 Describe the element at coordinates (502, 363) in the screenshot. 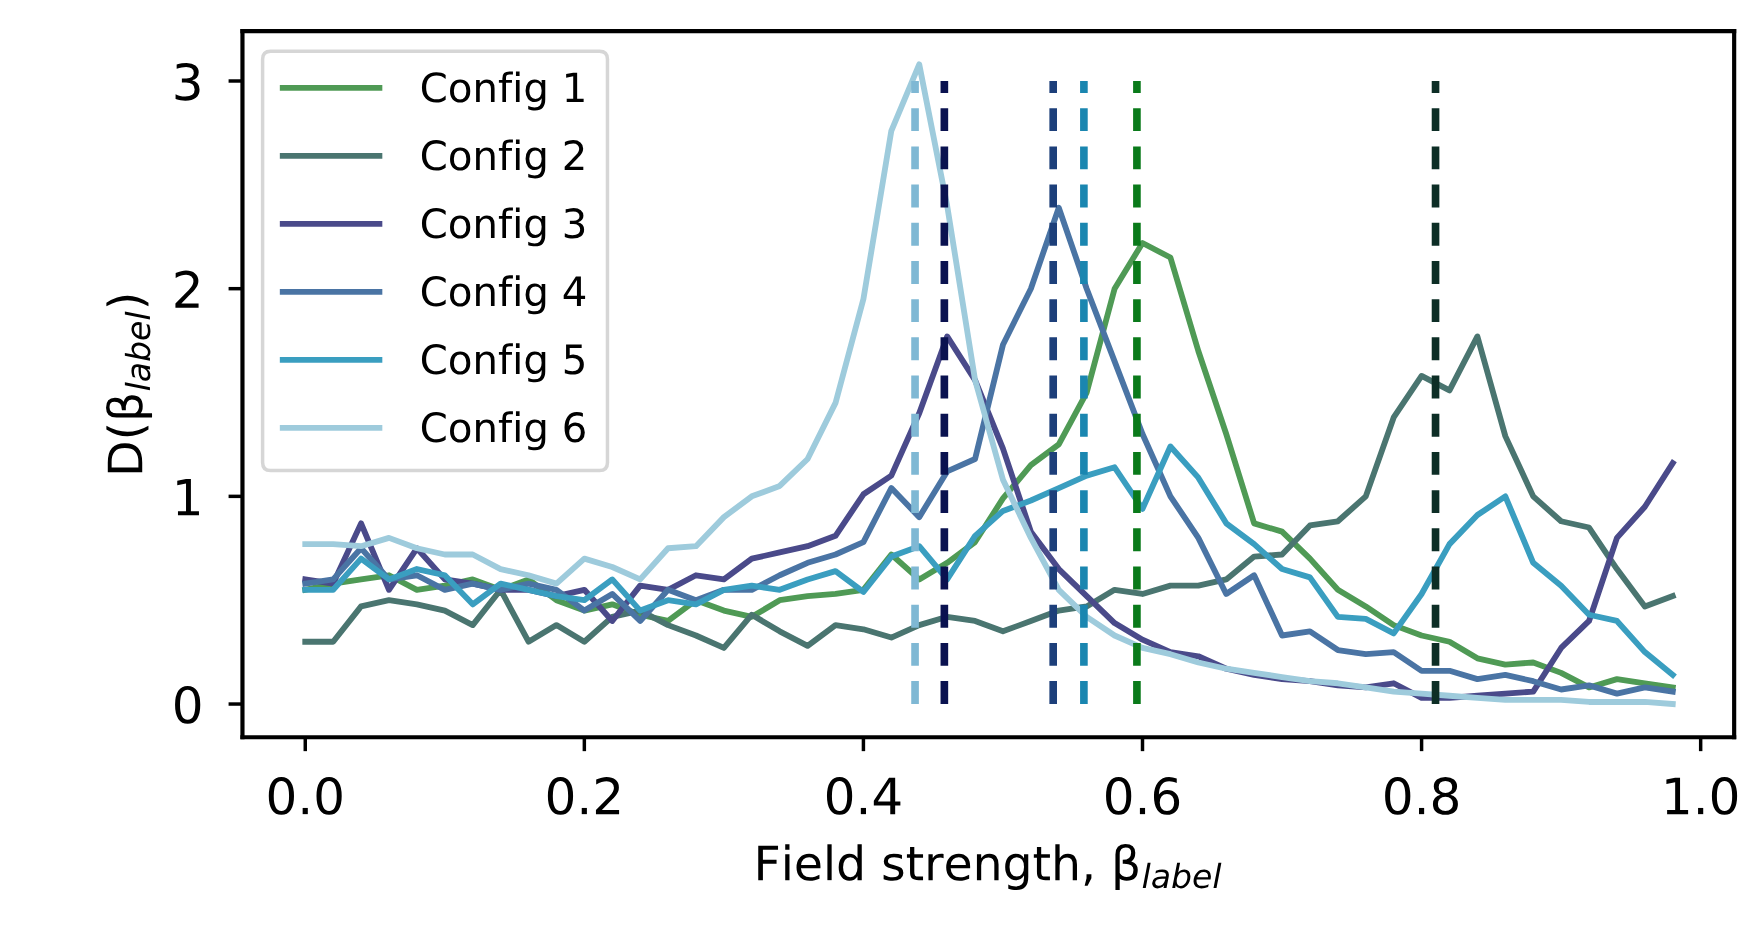

I see `legend-label: Config 5` at that location.